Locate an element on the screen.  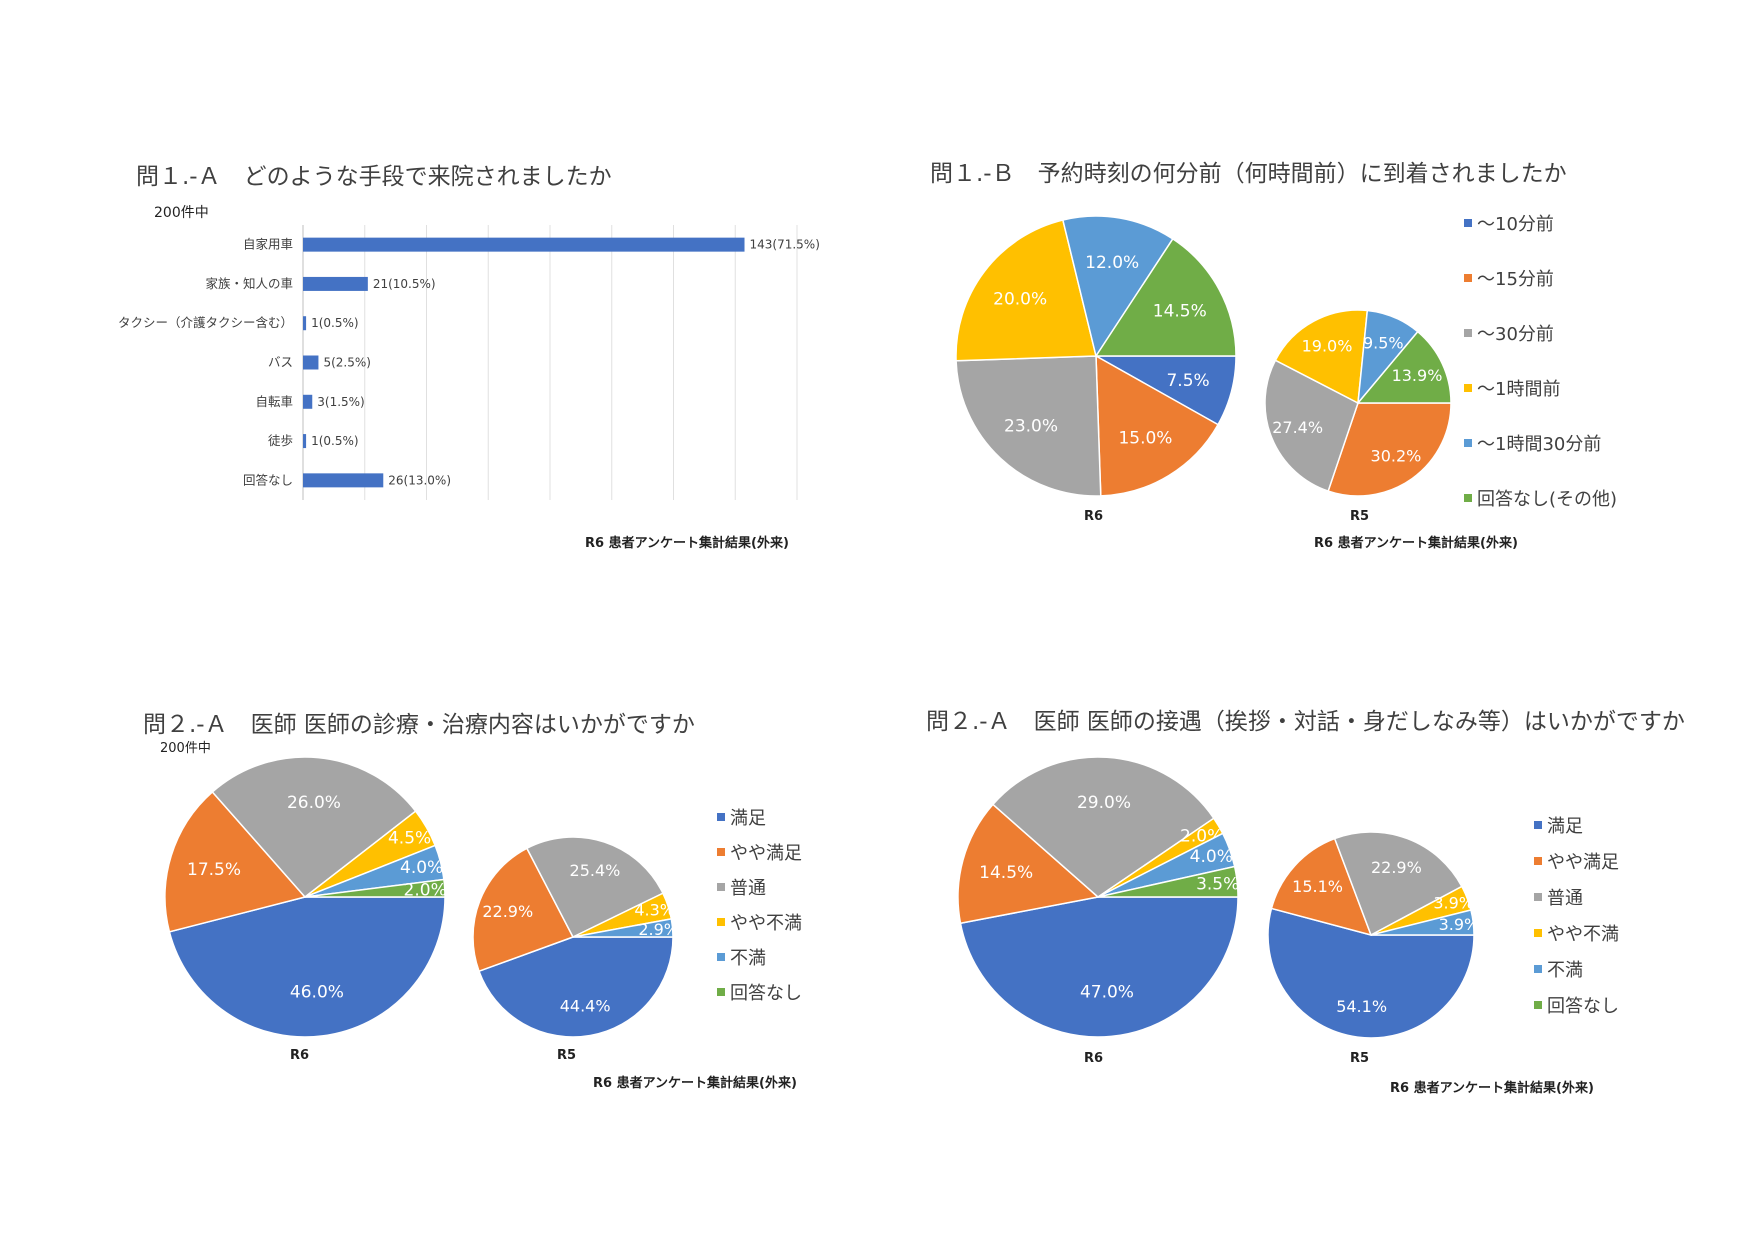
slice-label: 3.5% is located at coordinates (1217, 885).